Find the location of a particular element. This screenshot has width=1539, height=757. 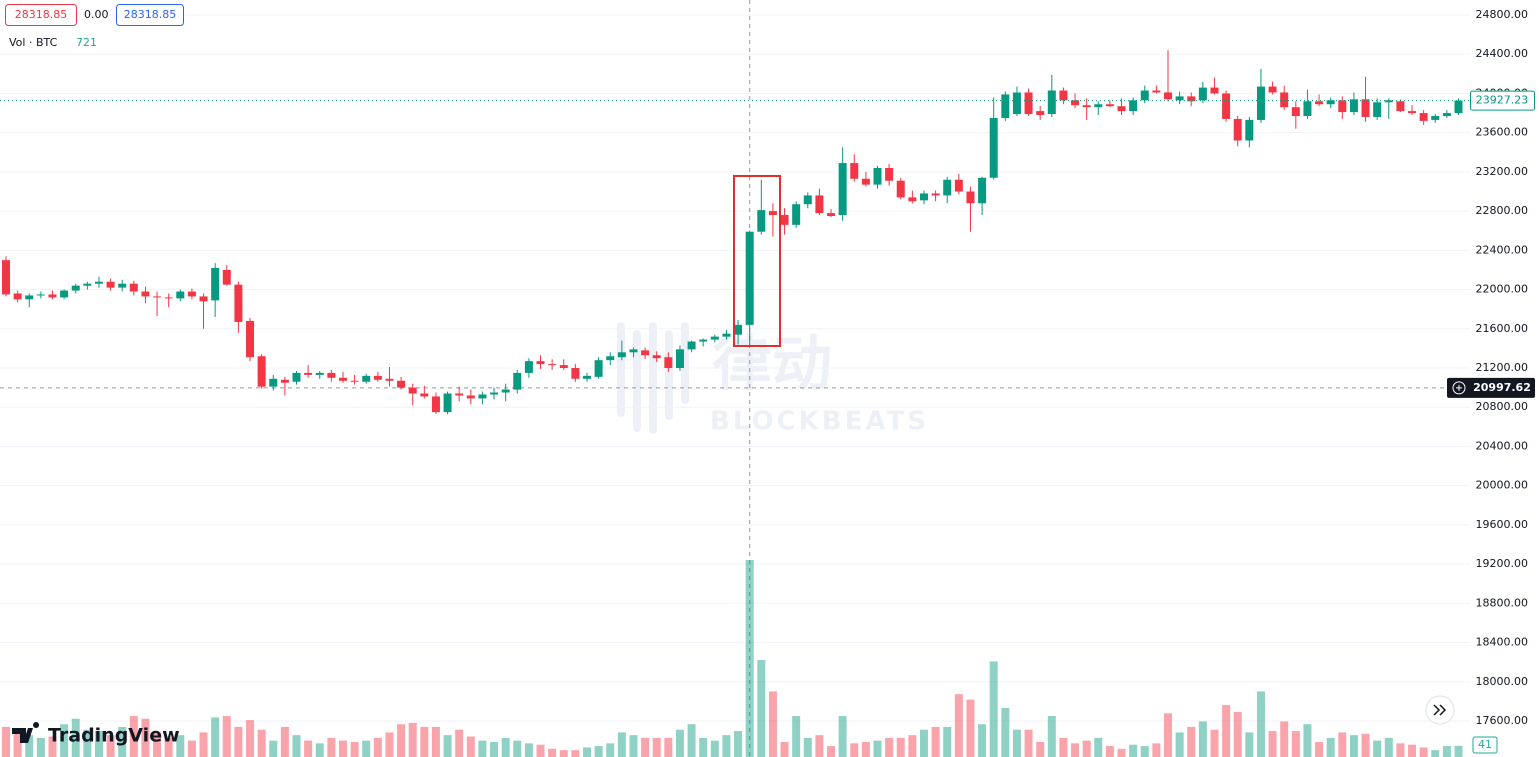

watermark: 律动 BLOCKBEATS is located at coordinates (773, 379).